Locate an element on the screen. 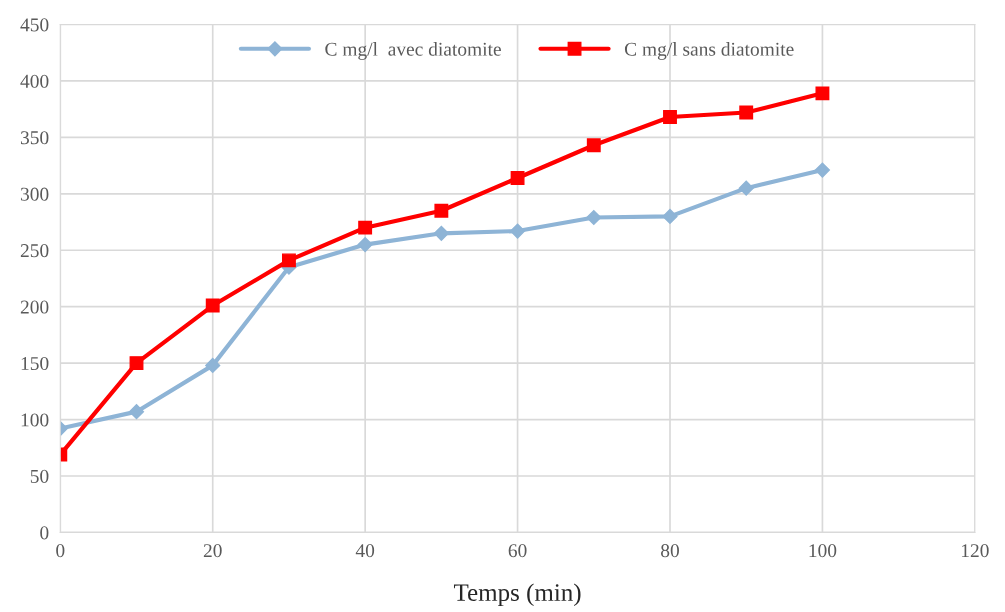  y-tick-label: 150 is located at coordinates (35, 363).